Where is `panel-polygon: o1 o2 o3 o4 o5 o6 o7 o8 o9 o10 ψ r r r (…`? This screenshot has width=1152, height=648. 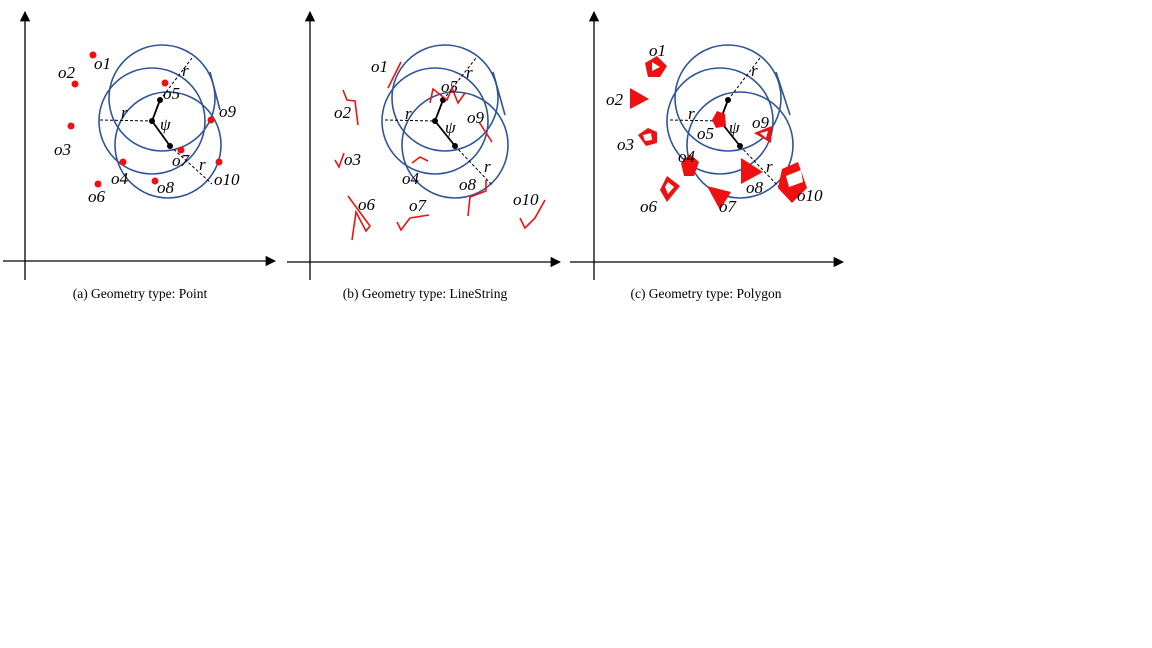
panel-polygon: o1 o2 o3 o4 o5 o6 o7 o8 o9 o10 ψ r r r (… is located at coordinates (707, 155).